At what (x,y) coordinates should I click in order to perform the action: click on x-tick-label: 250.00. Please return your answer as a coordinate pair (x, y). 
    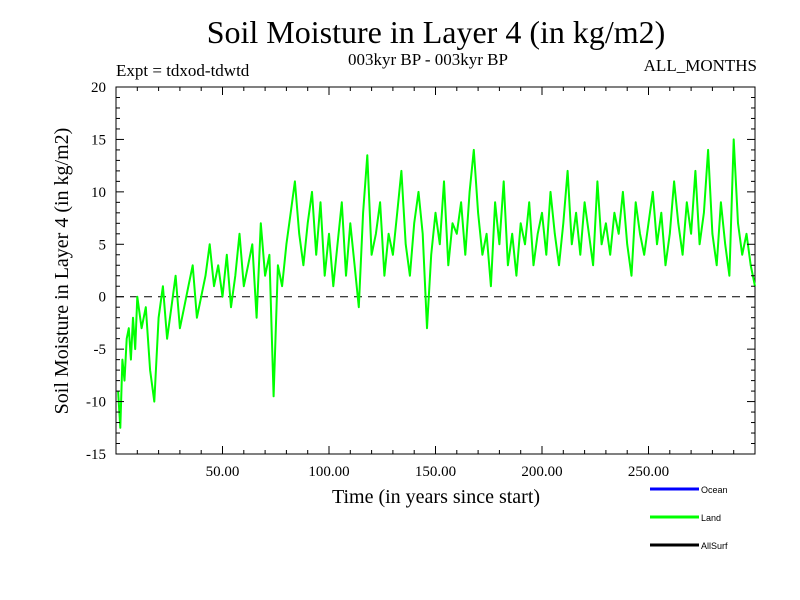
    Looking at the image, I should click on (648, 472).